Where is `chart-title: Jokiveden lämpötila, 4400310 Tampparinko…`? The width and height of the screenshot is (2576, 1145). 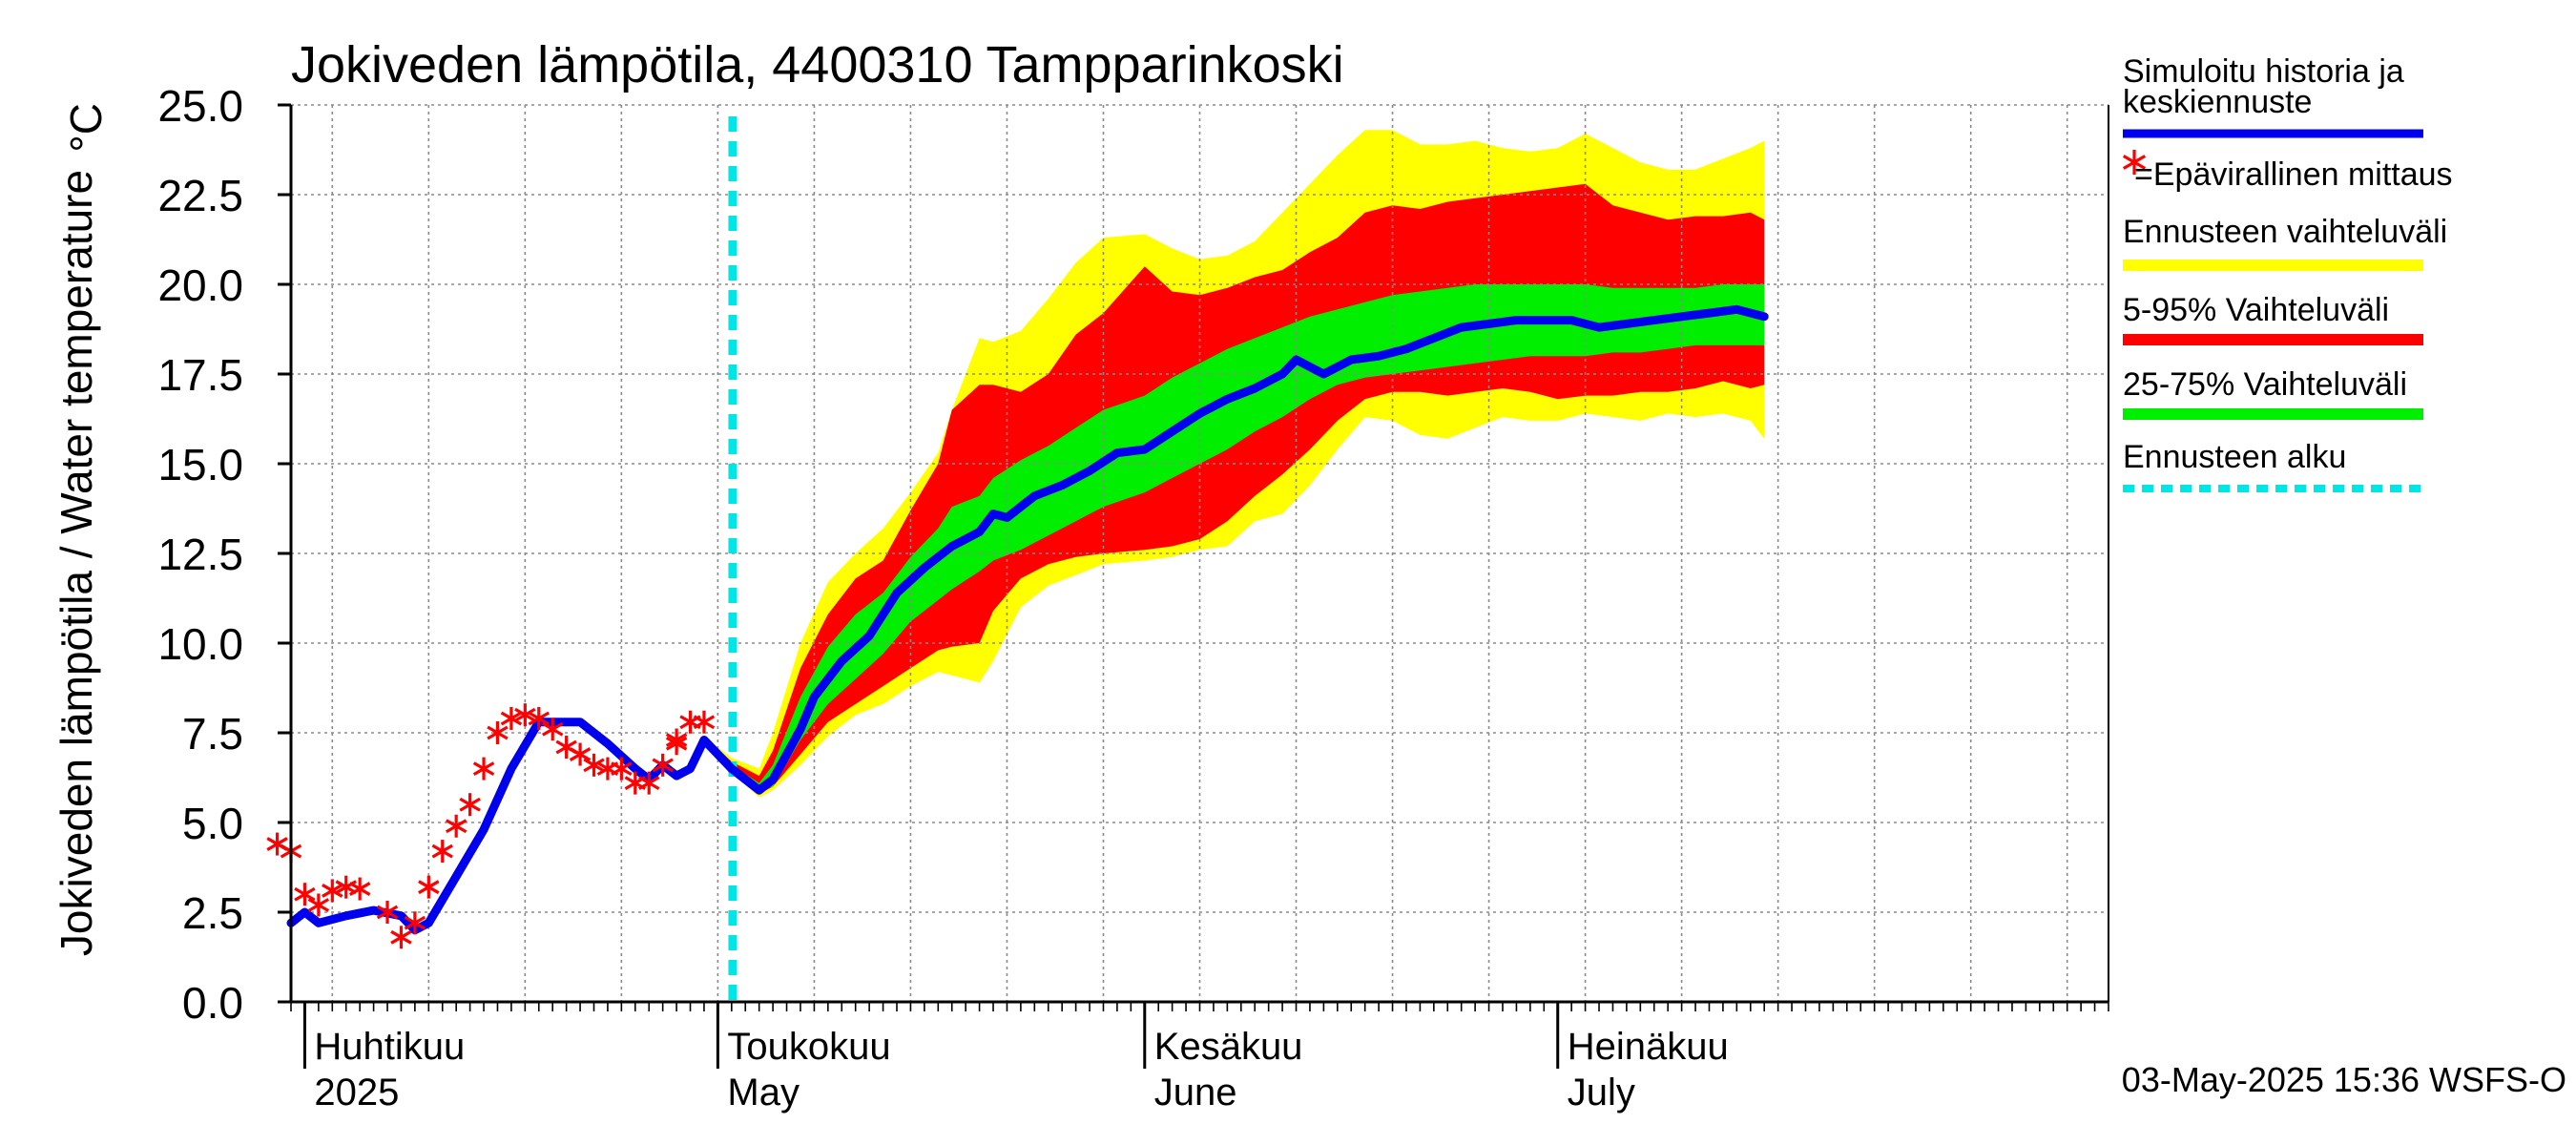
chart-title: Jokiveden lämpötila, 4400310 Tampparinko… is located at coordinates (817, 65).